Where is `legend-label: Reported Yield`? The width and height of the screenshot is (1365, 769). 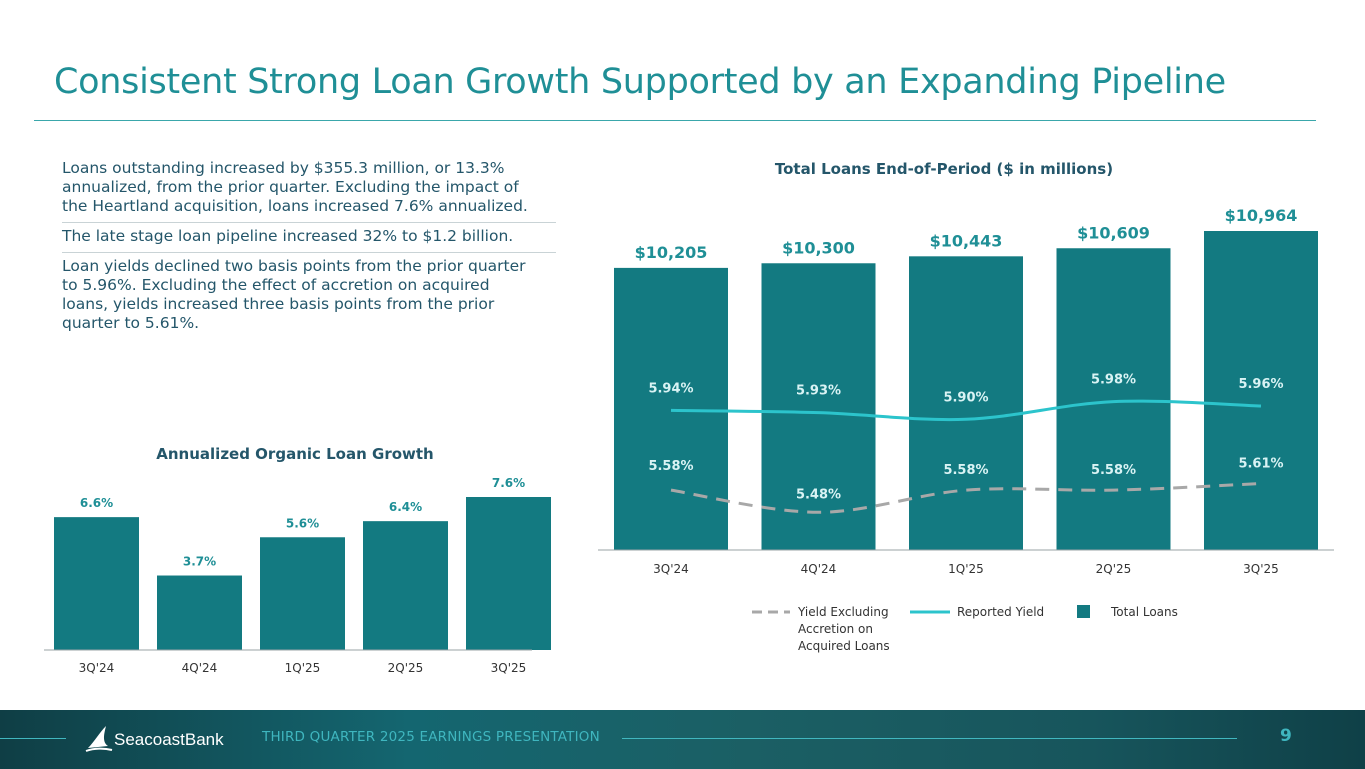
legend-label: Reported Yield is located at coordinates (1000, 612).